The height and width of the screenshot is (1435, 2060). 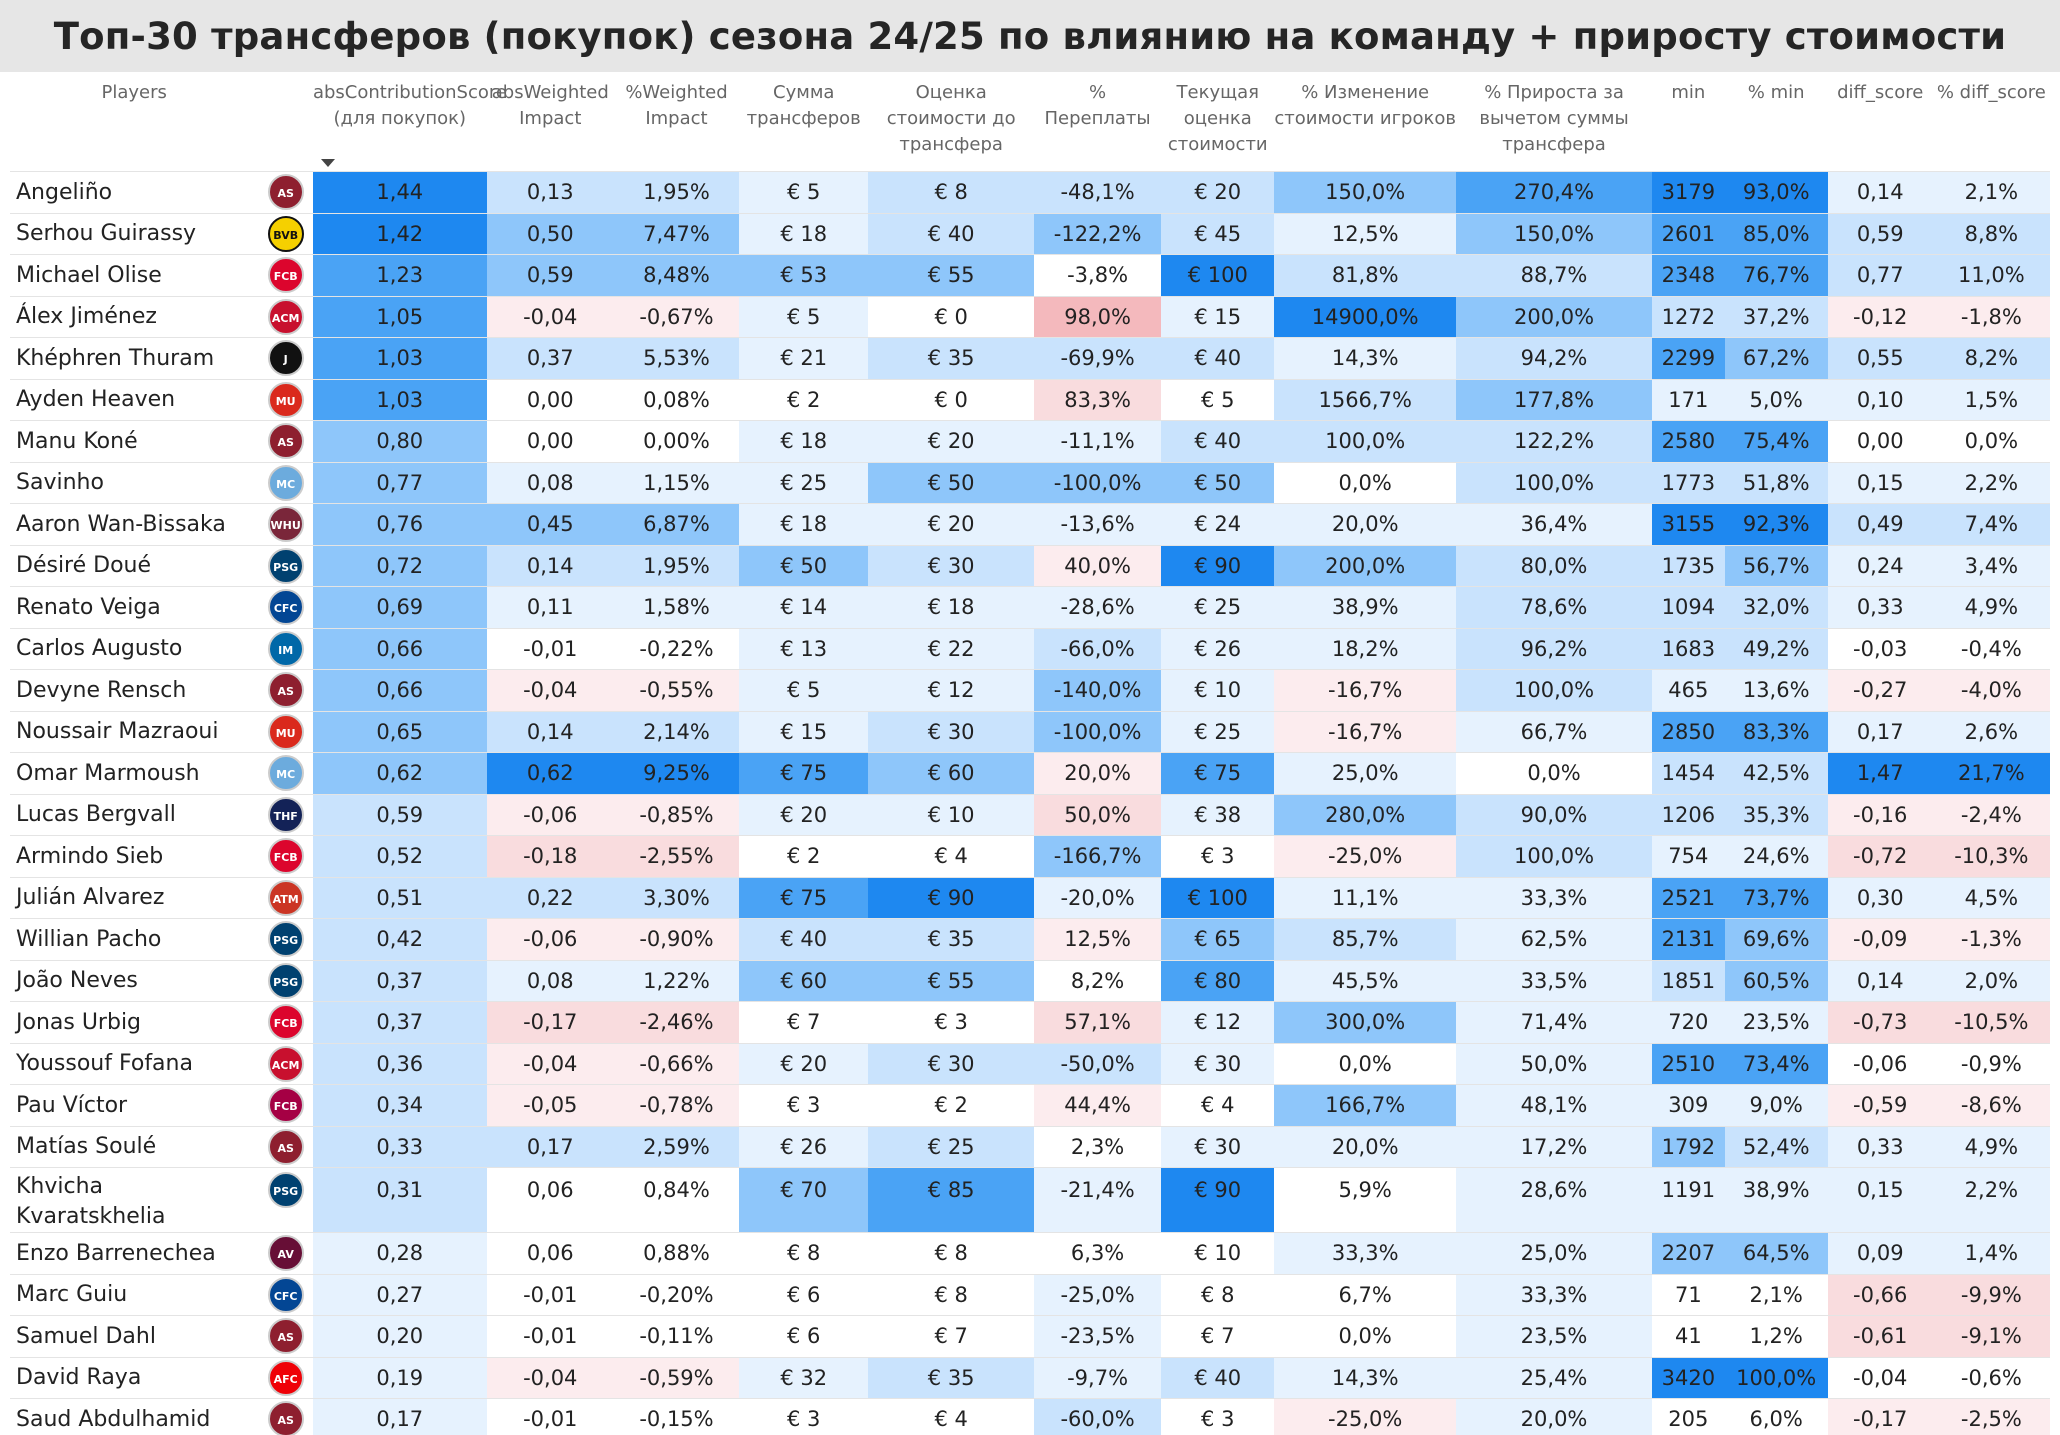 I want to click on cell-13: 8,2%, so click(x=1991, y=358).